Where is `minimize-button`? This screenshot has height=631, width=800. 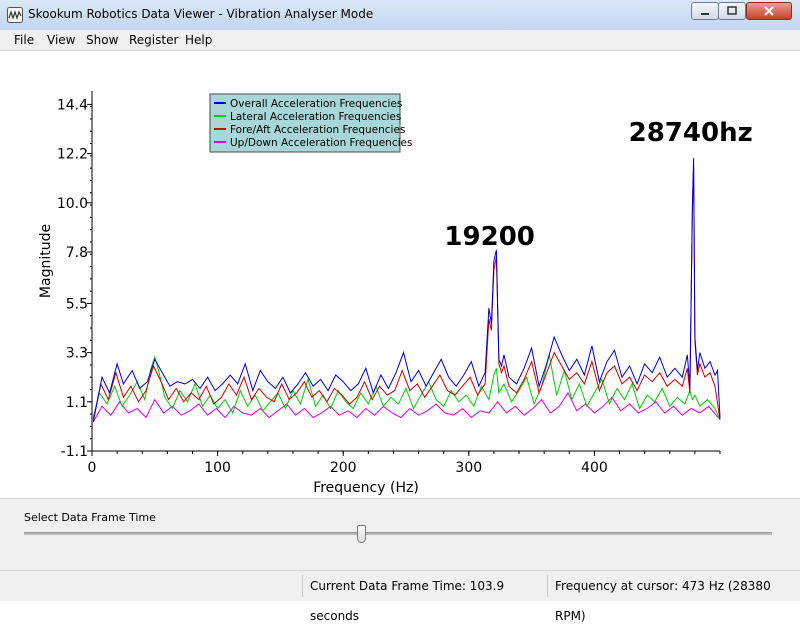 minimize-button is located at coordinates (705, 11).